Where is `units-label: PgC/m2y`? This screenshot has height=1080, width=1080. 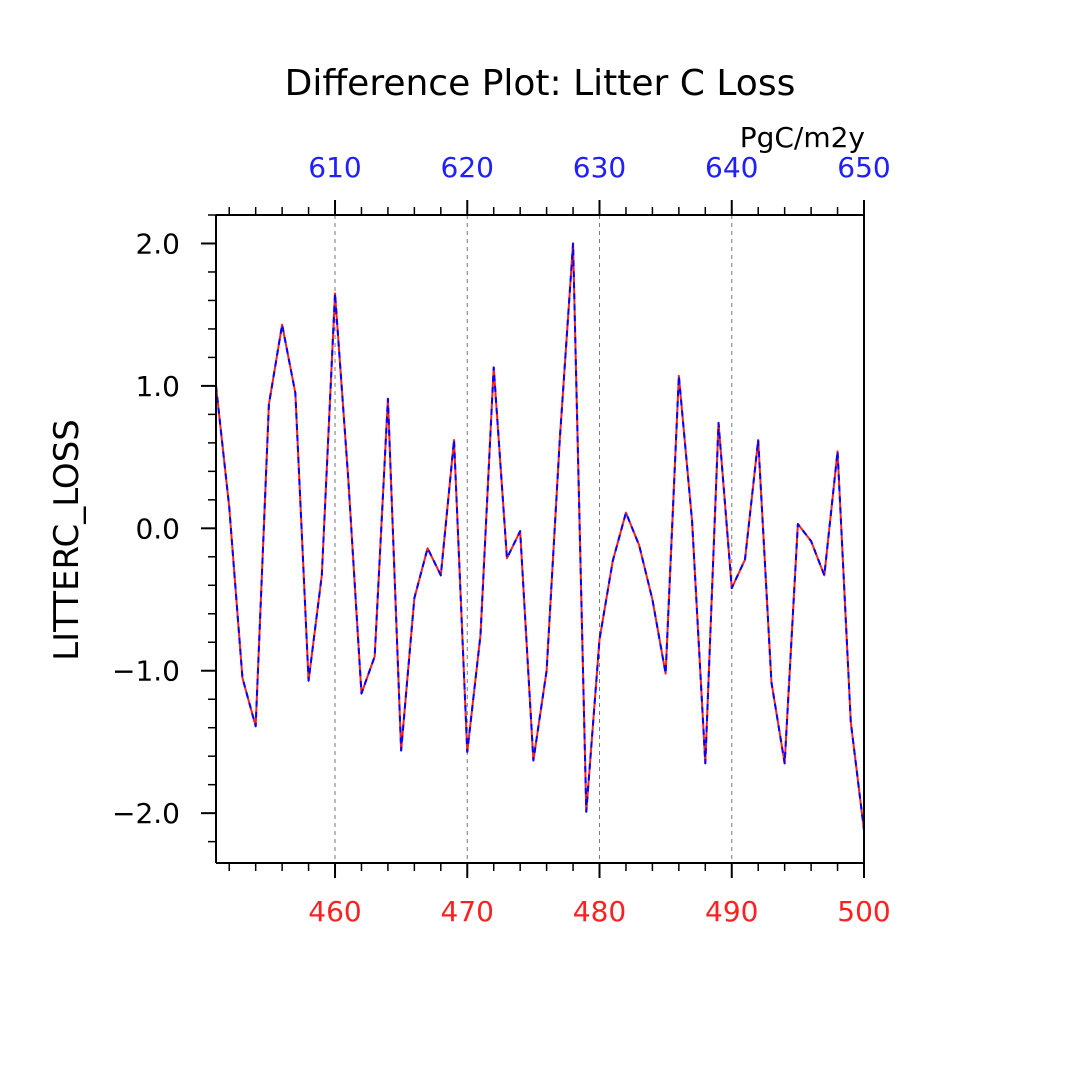 units-label: PgC/m2y is located at coordinates (802, 137).